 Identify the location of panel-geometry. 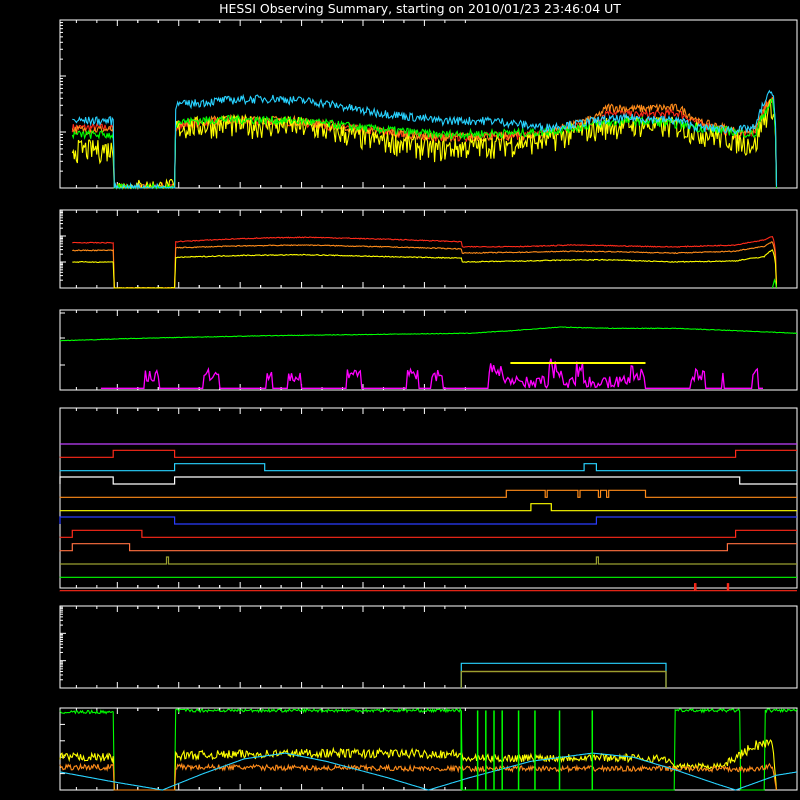
(428, 749).